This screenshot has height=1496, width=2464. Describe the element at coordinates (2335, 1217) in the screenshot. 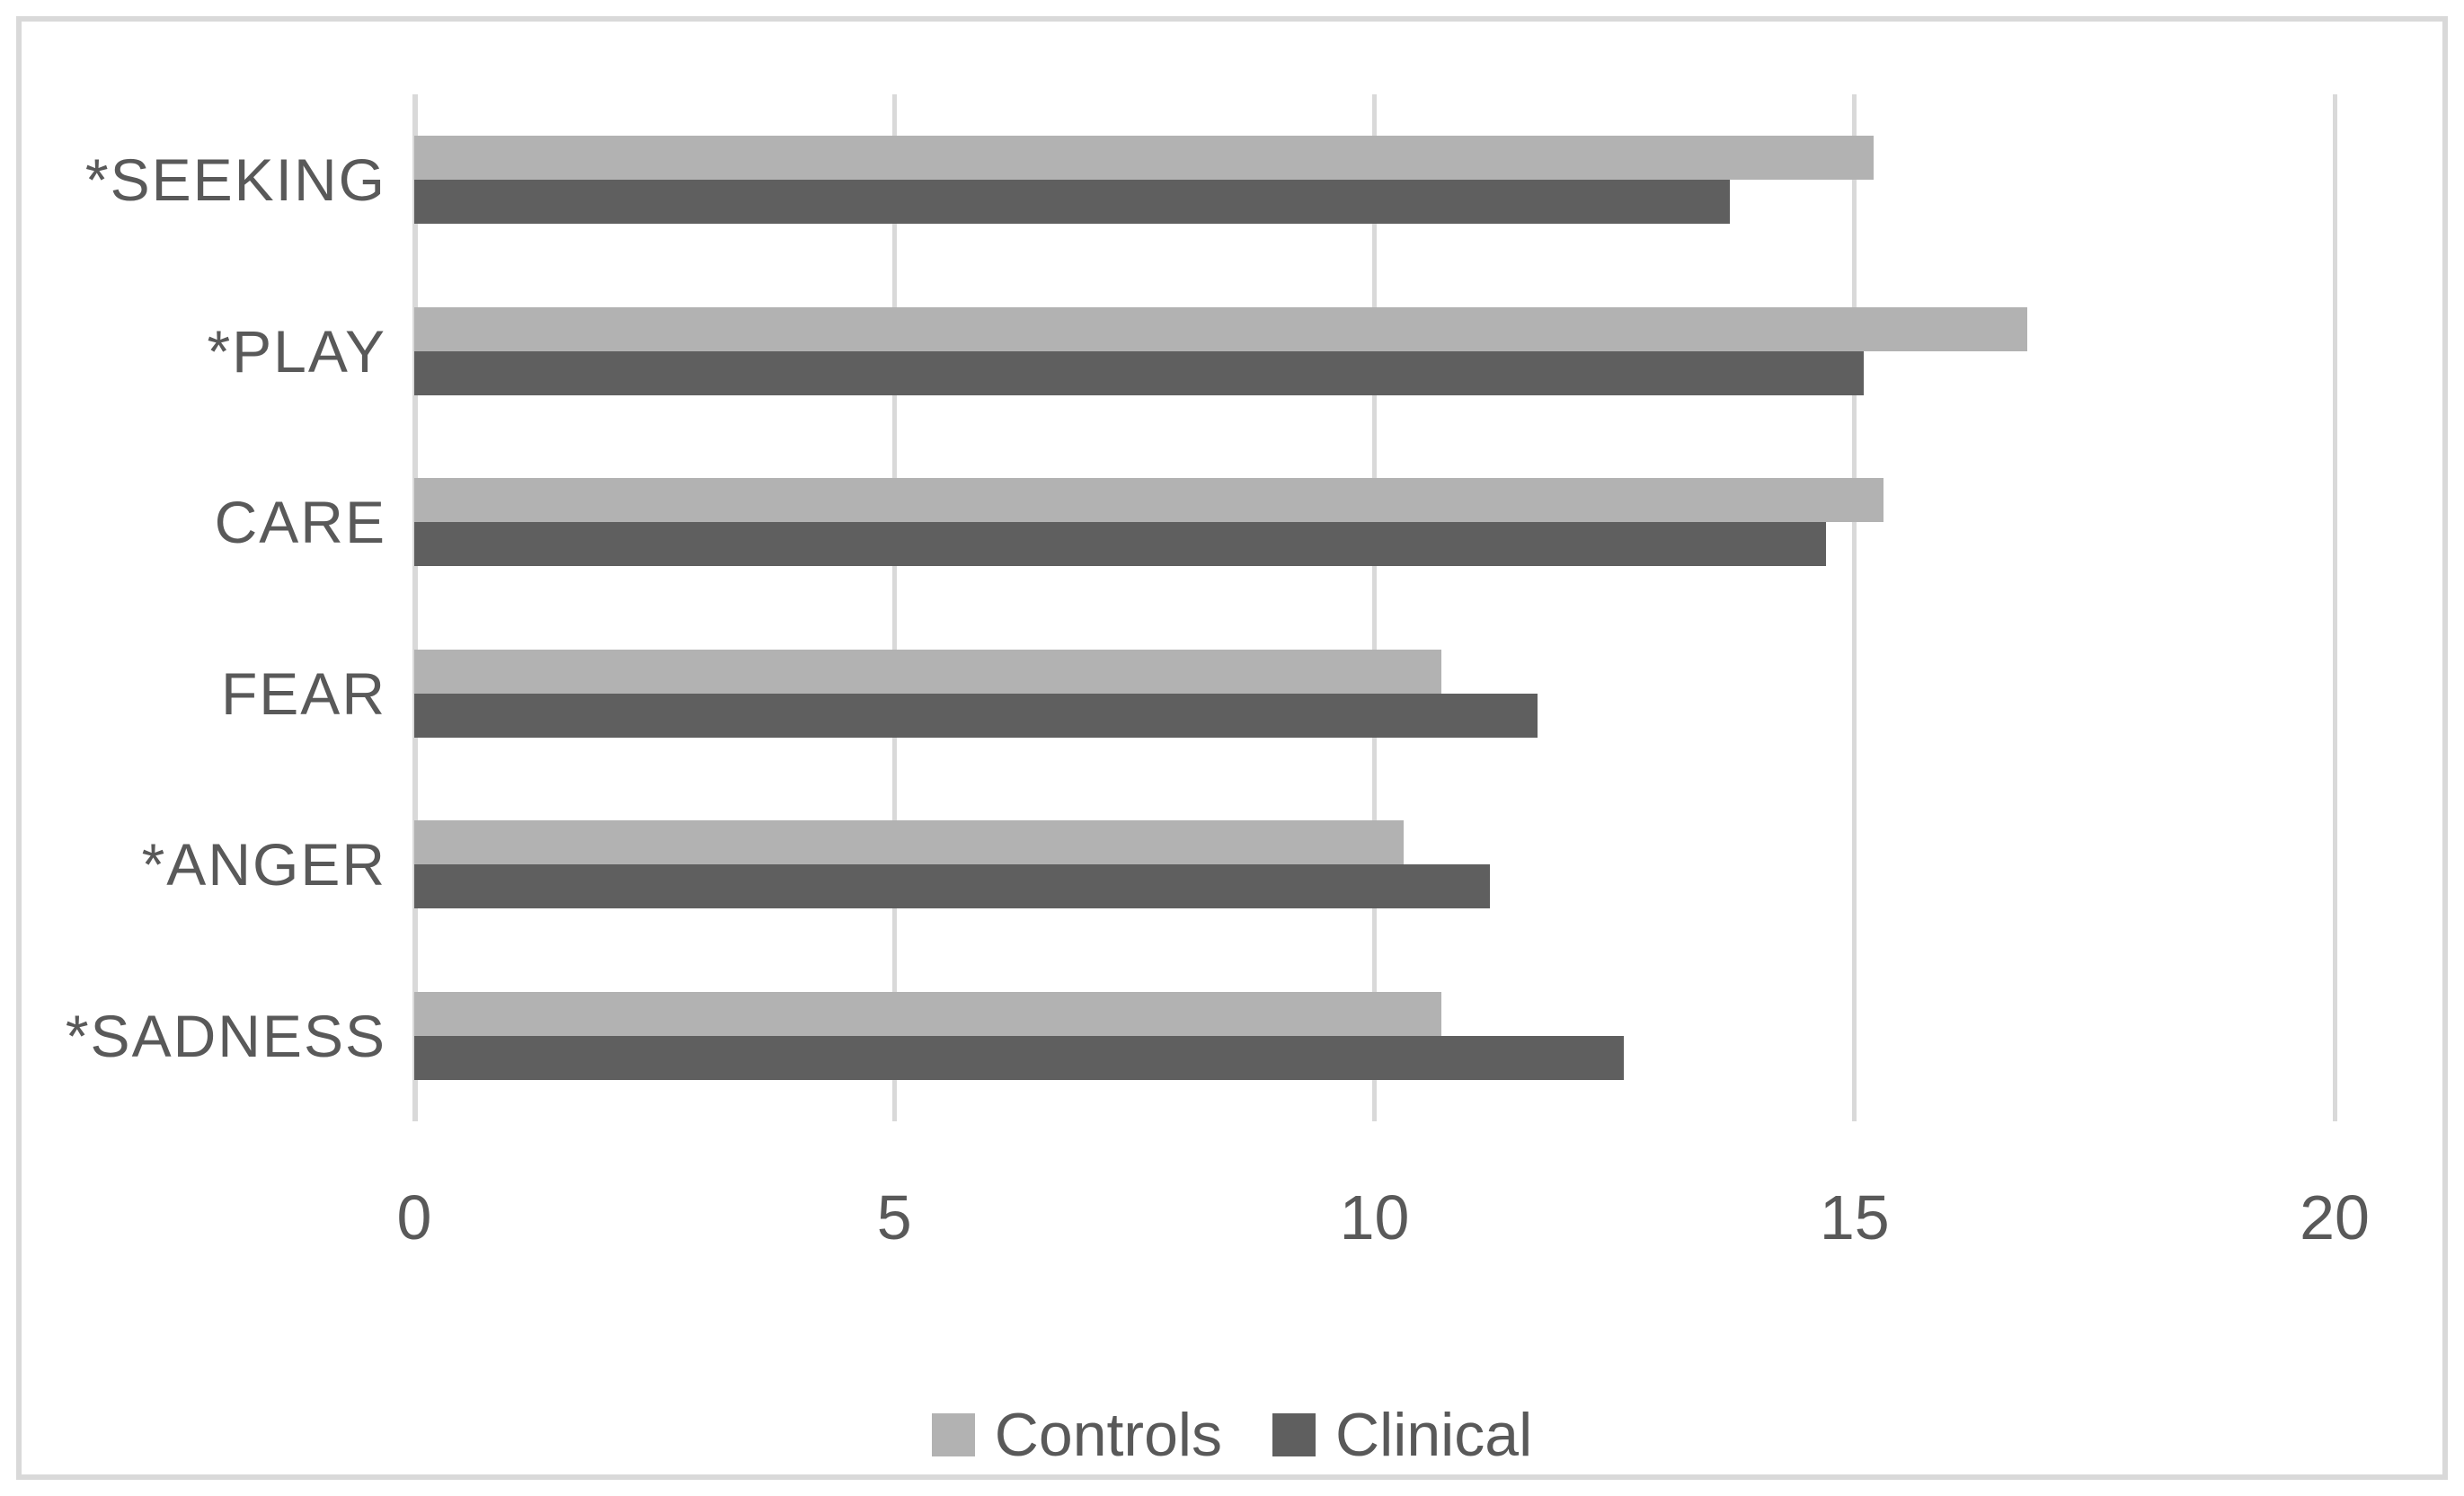

I see `x-tick-label-20: 20` at that location.